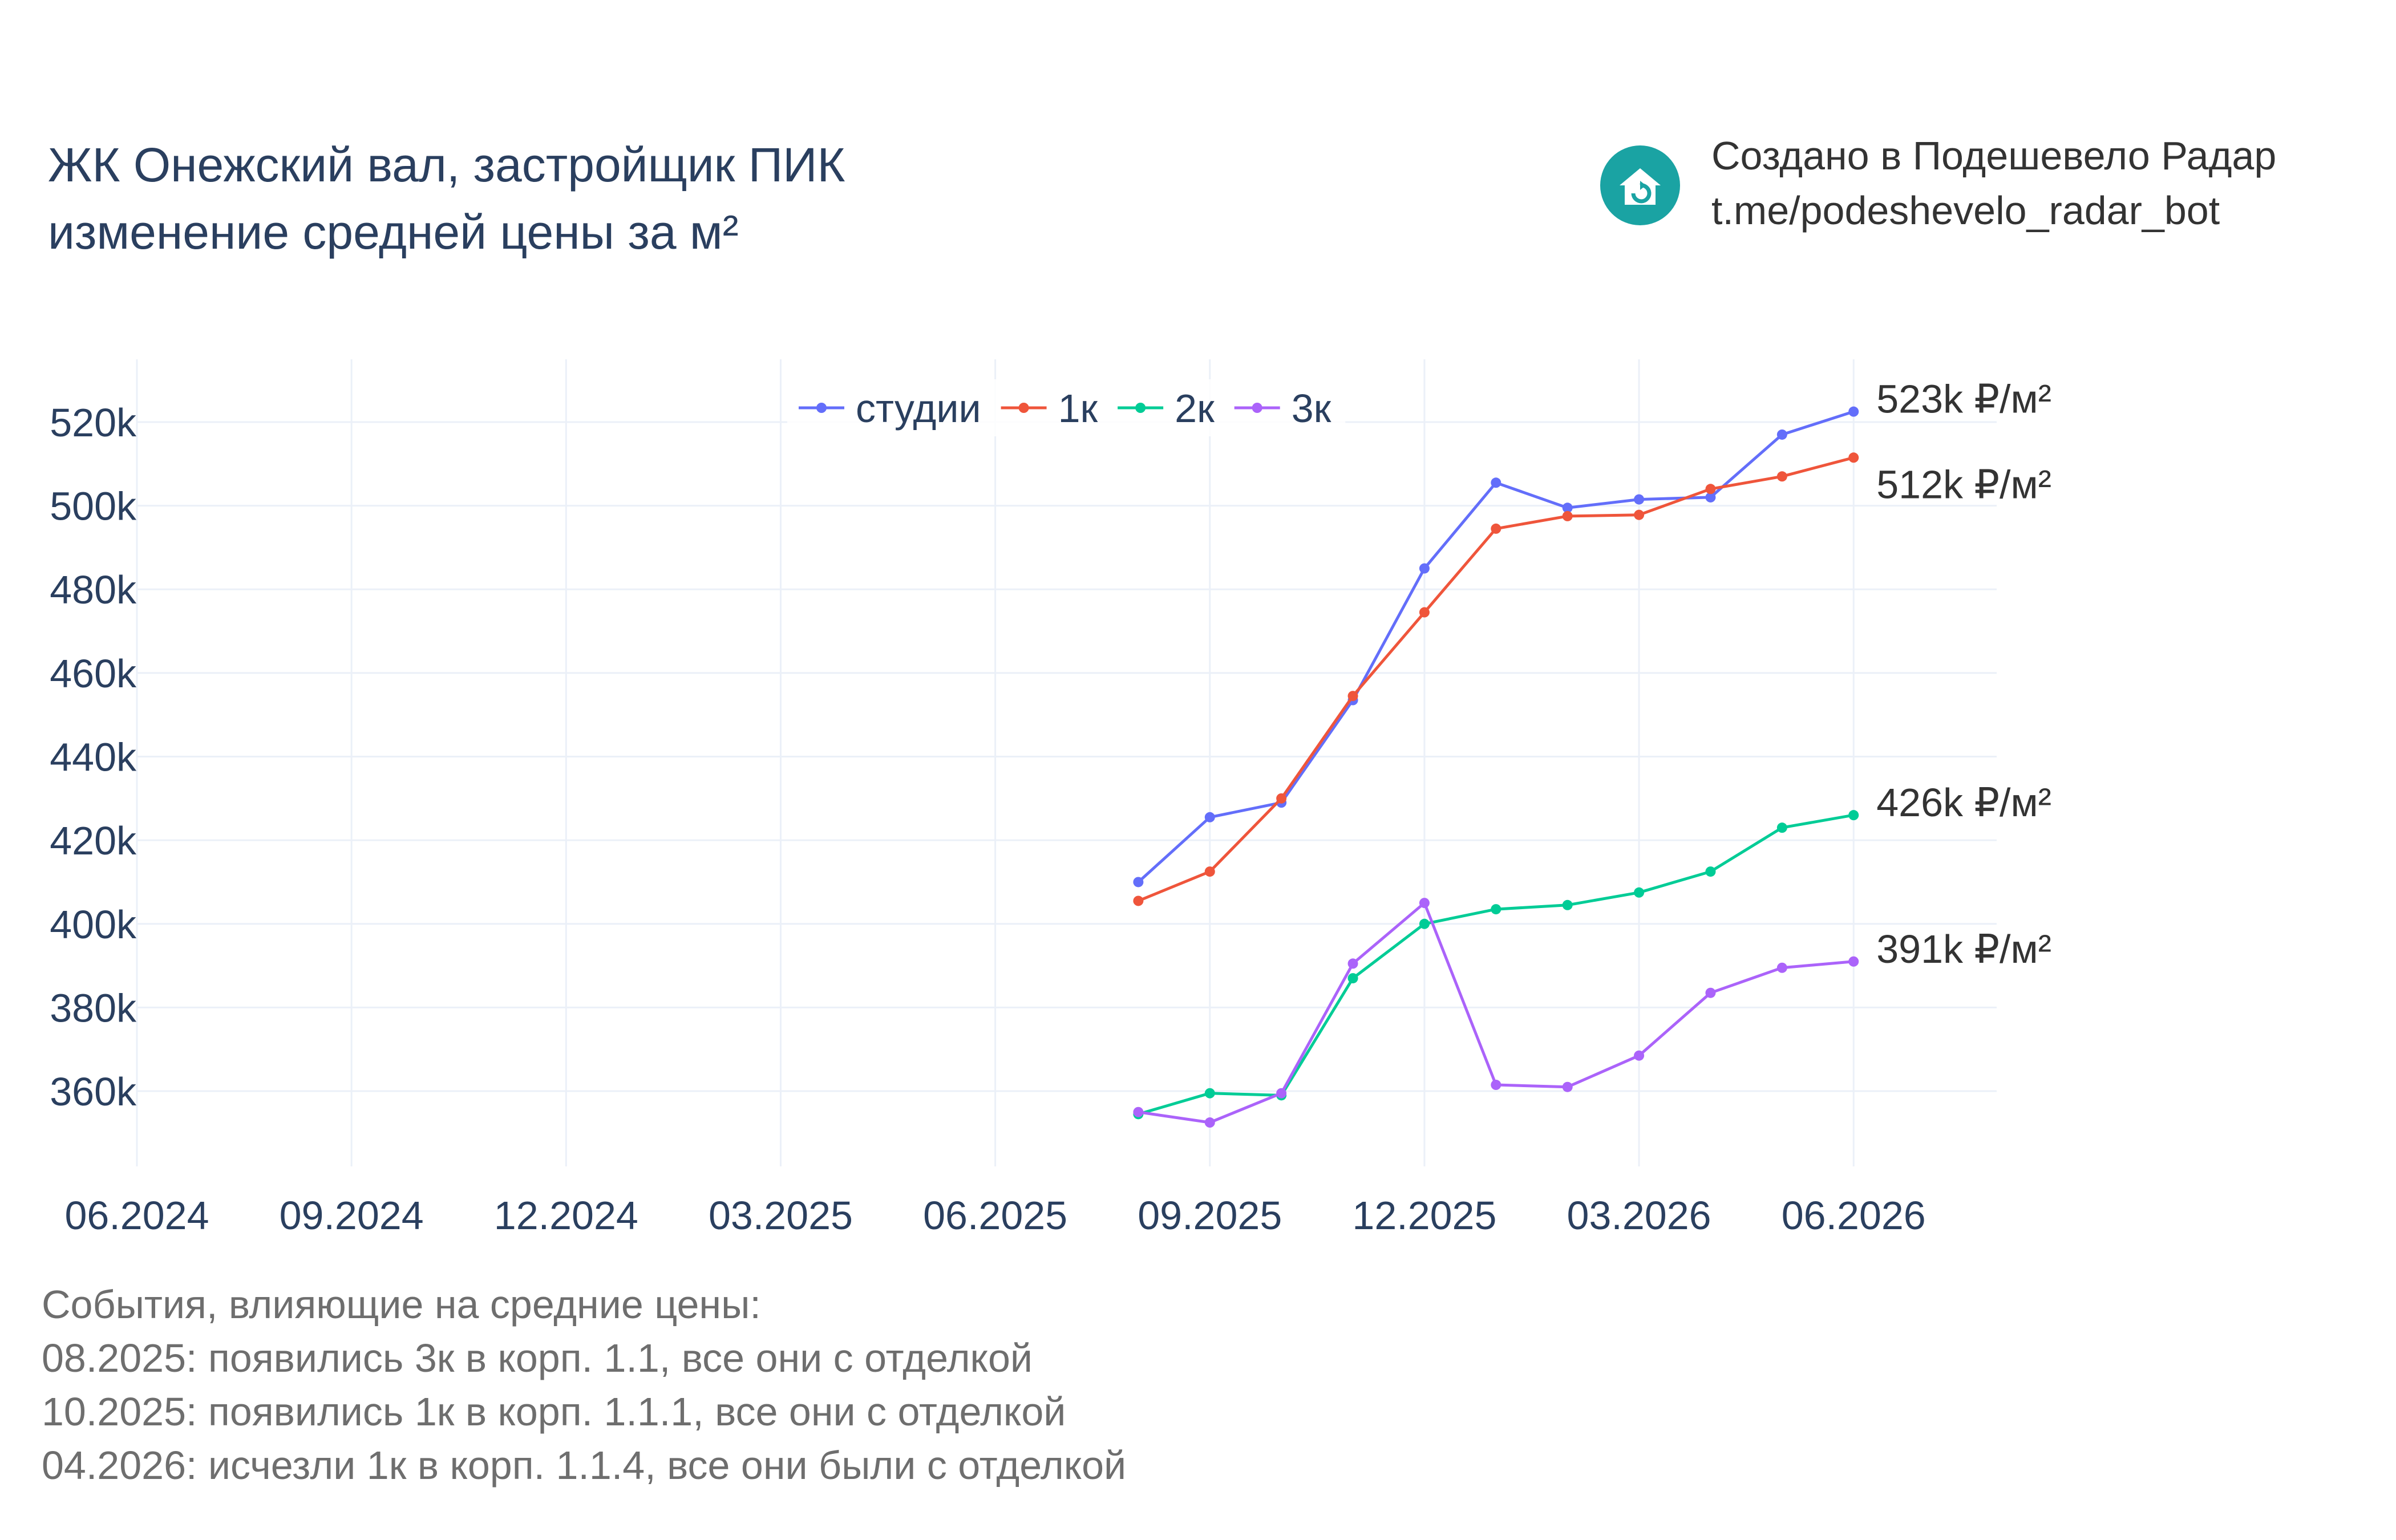 This screenshot has height=1540, width=2396. What do you see at coordinates (1963, 485) in the screenshot?
I see `series-1к-end-label: 512k ₽/м²` at bounding box center [1963, 485].